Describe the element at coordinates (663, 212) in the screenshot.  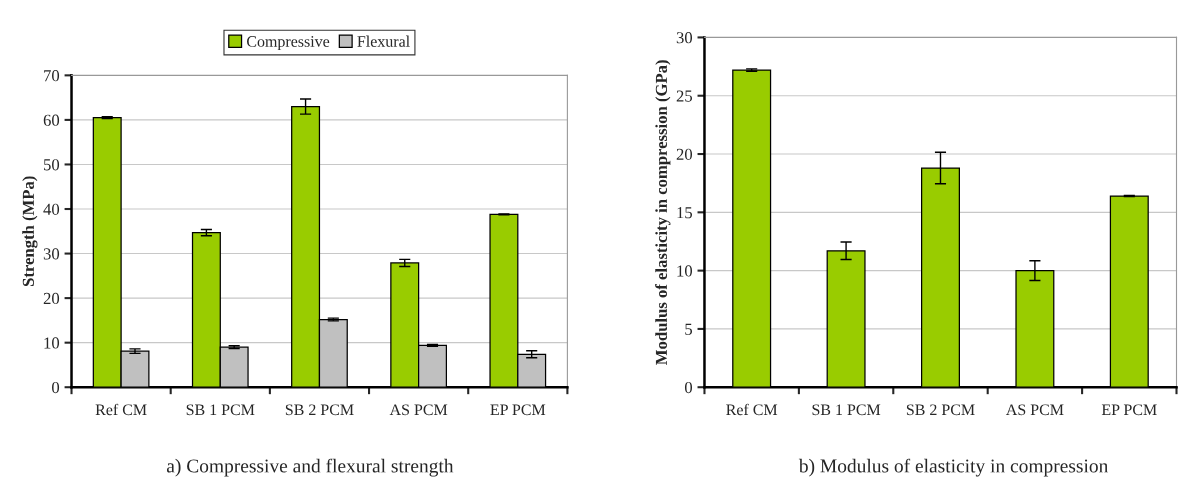
I see `y-axis-title: Modulus of elasticity in compression (GPa)` at that location.